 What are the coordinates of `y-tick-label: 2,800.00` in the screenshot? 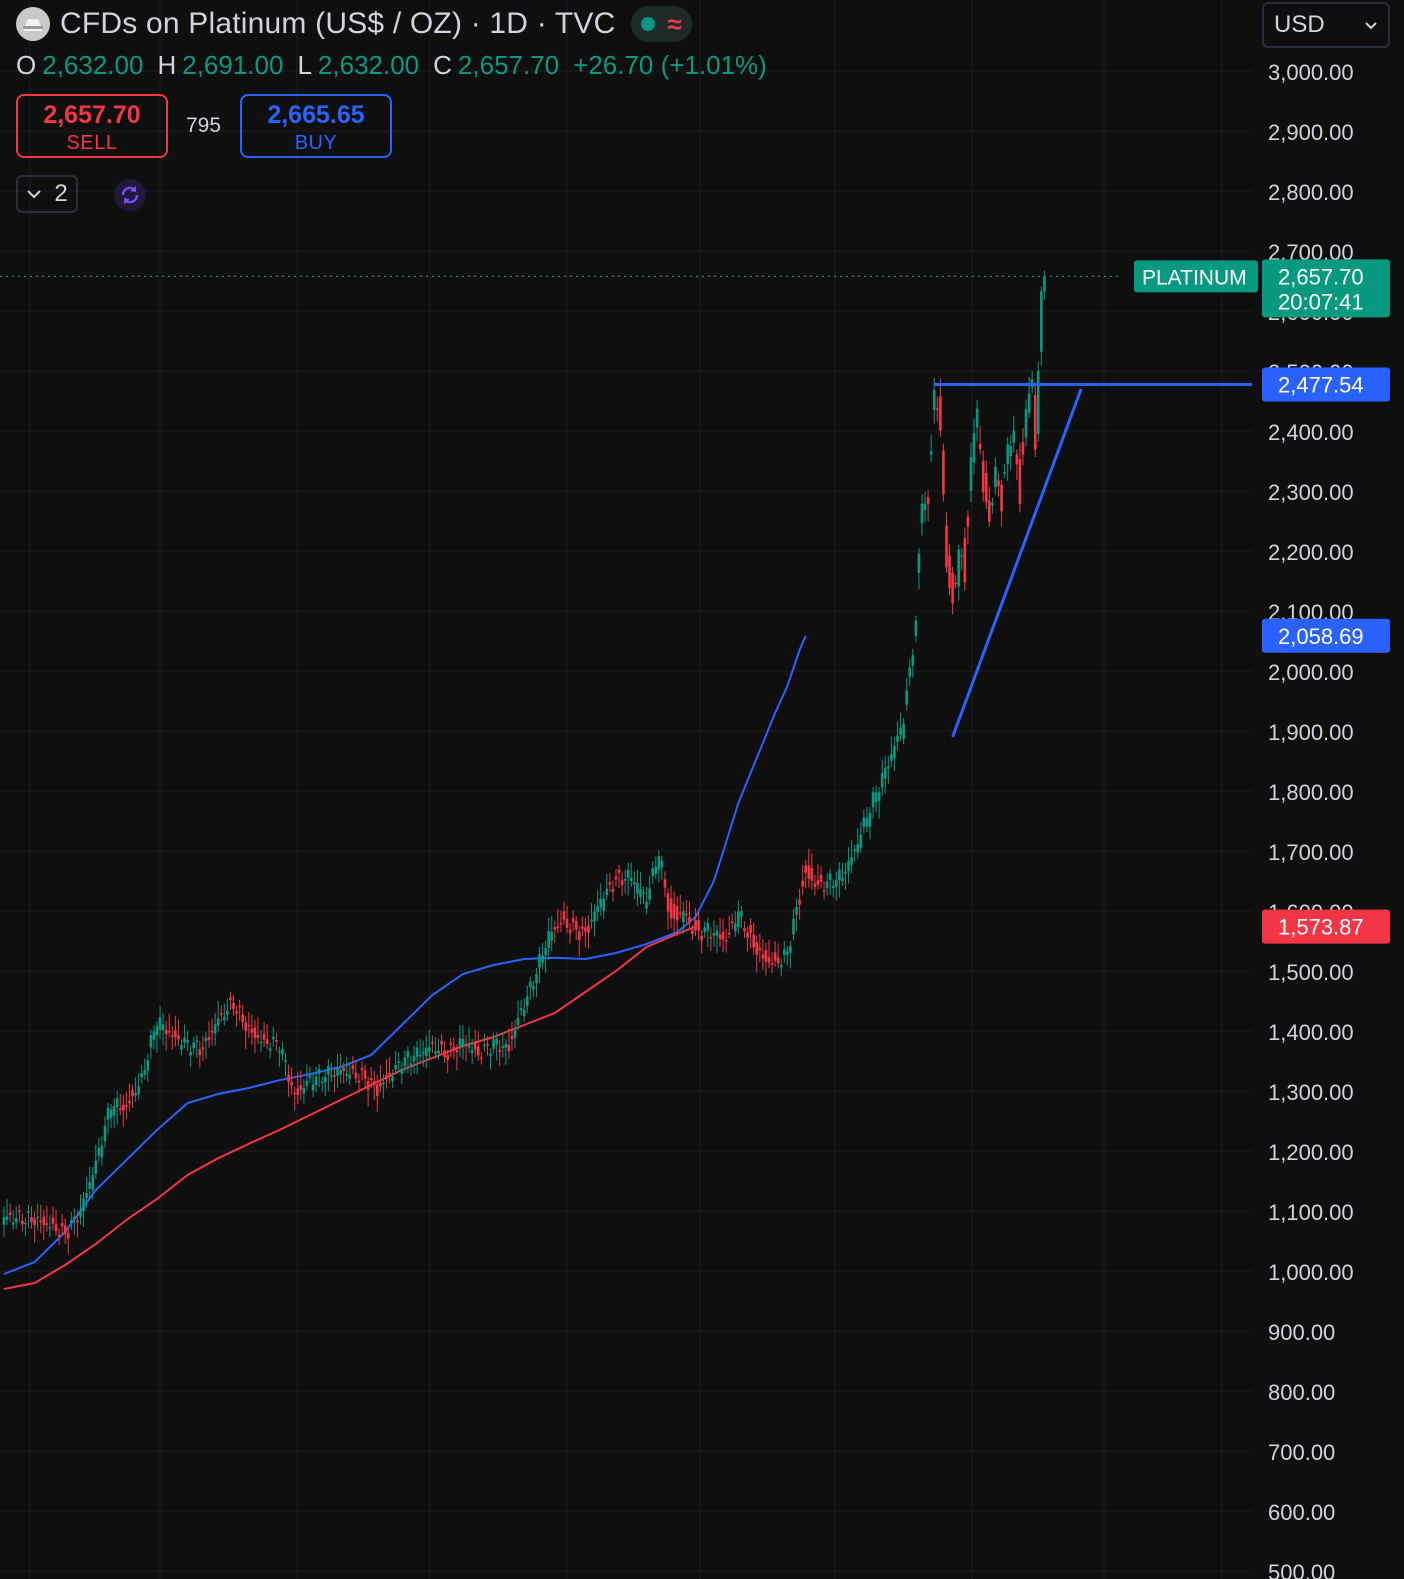 It's located at (1311, 192).